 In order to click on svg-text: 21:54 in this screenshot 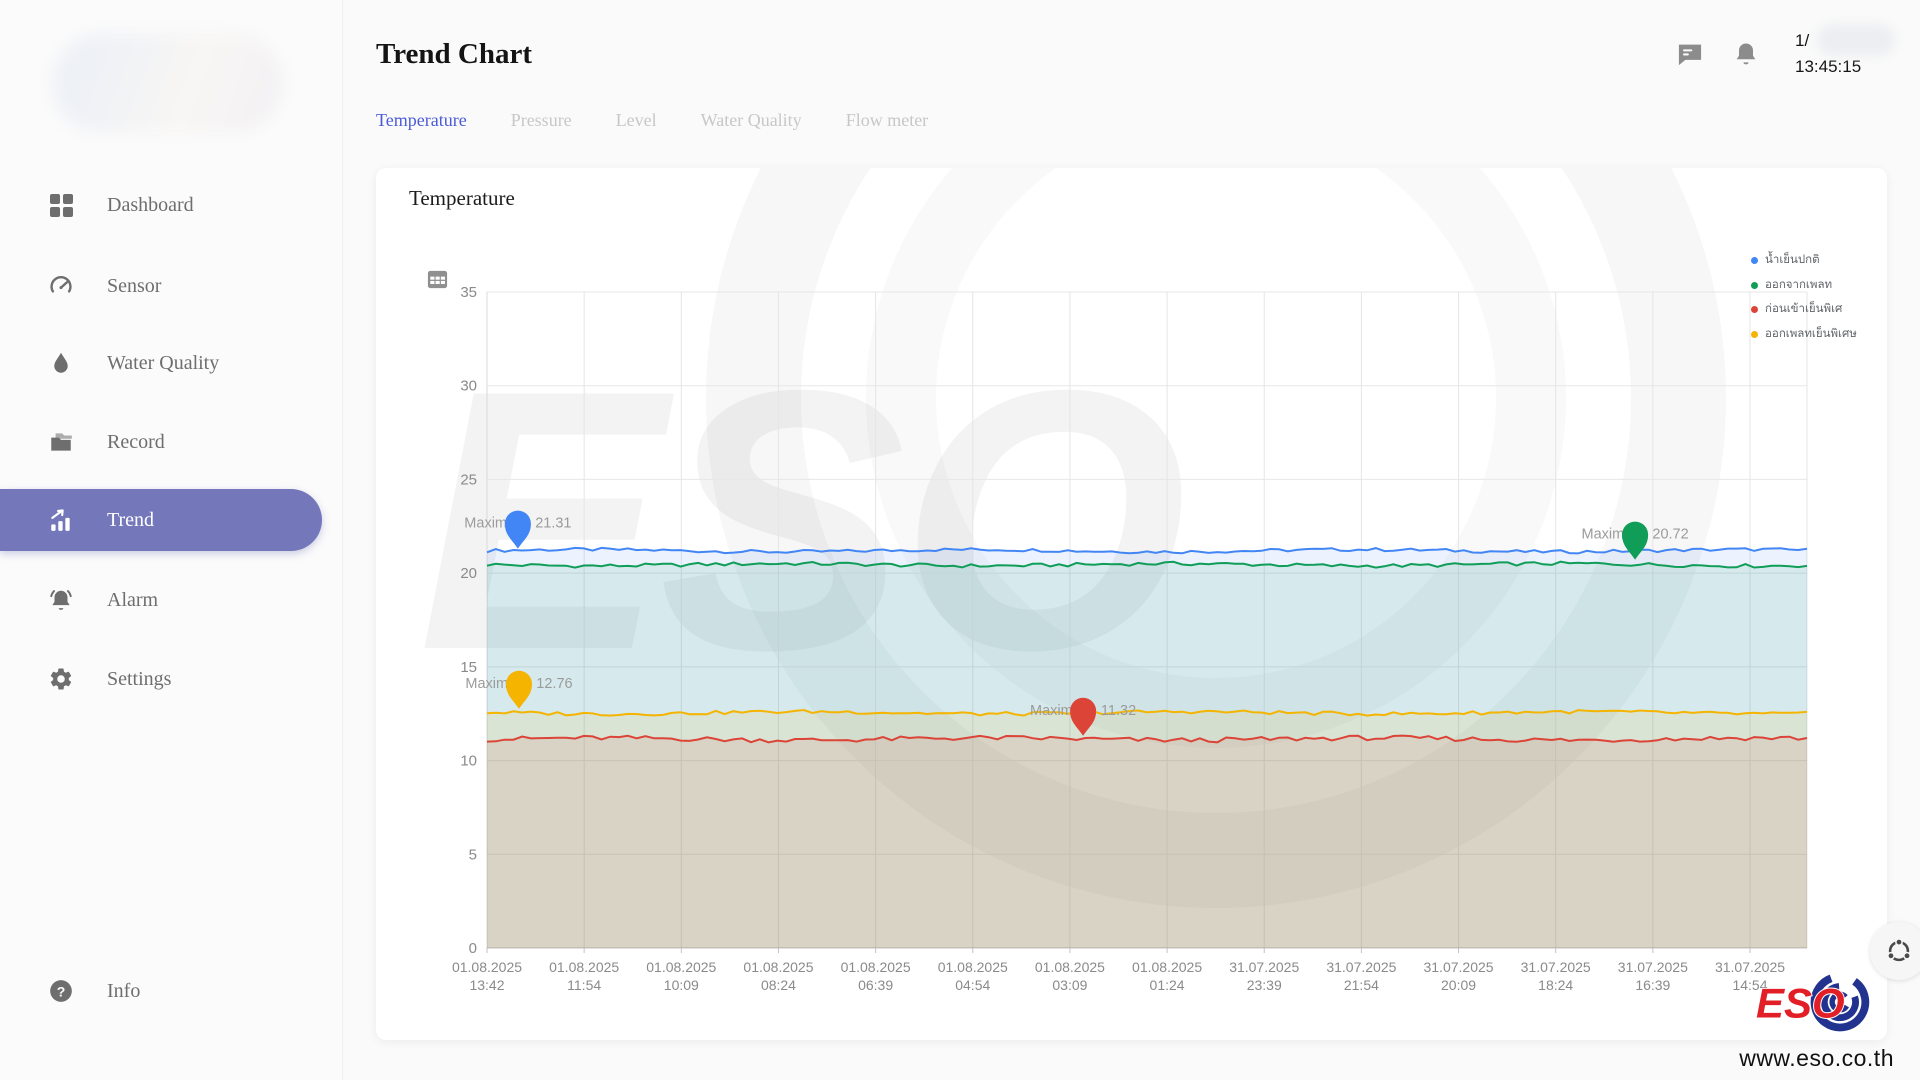, I will do `click(1361, 985)`.